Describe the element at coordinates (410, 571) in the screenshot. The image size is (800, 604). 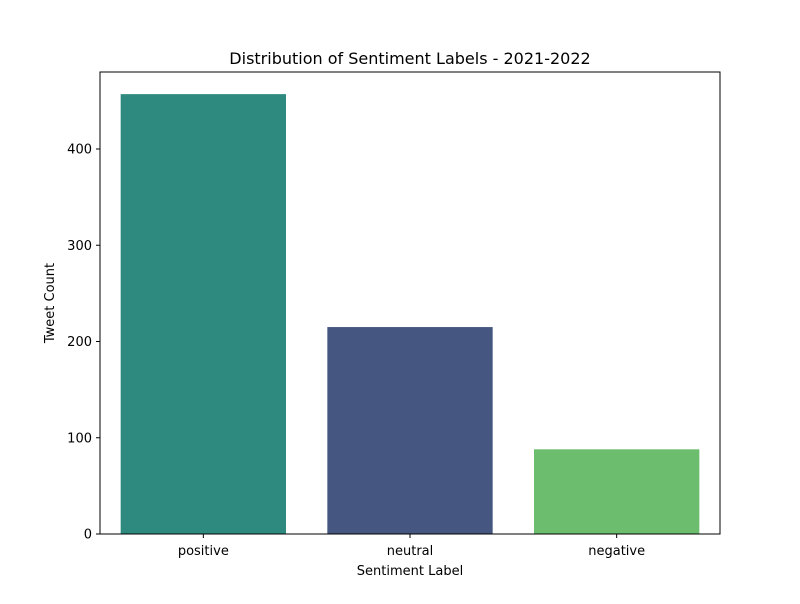
I see `x-axis-label: Sentiment Label` at that location.